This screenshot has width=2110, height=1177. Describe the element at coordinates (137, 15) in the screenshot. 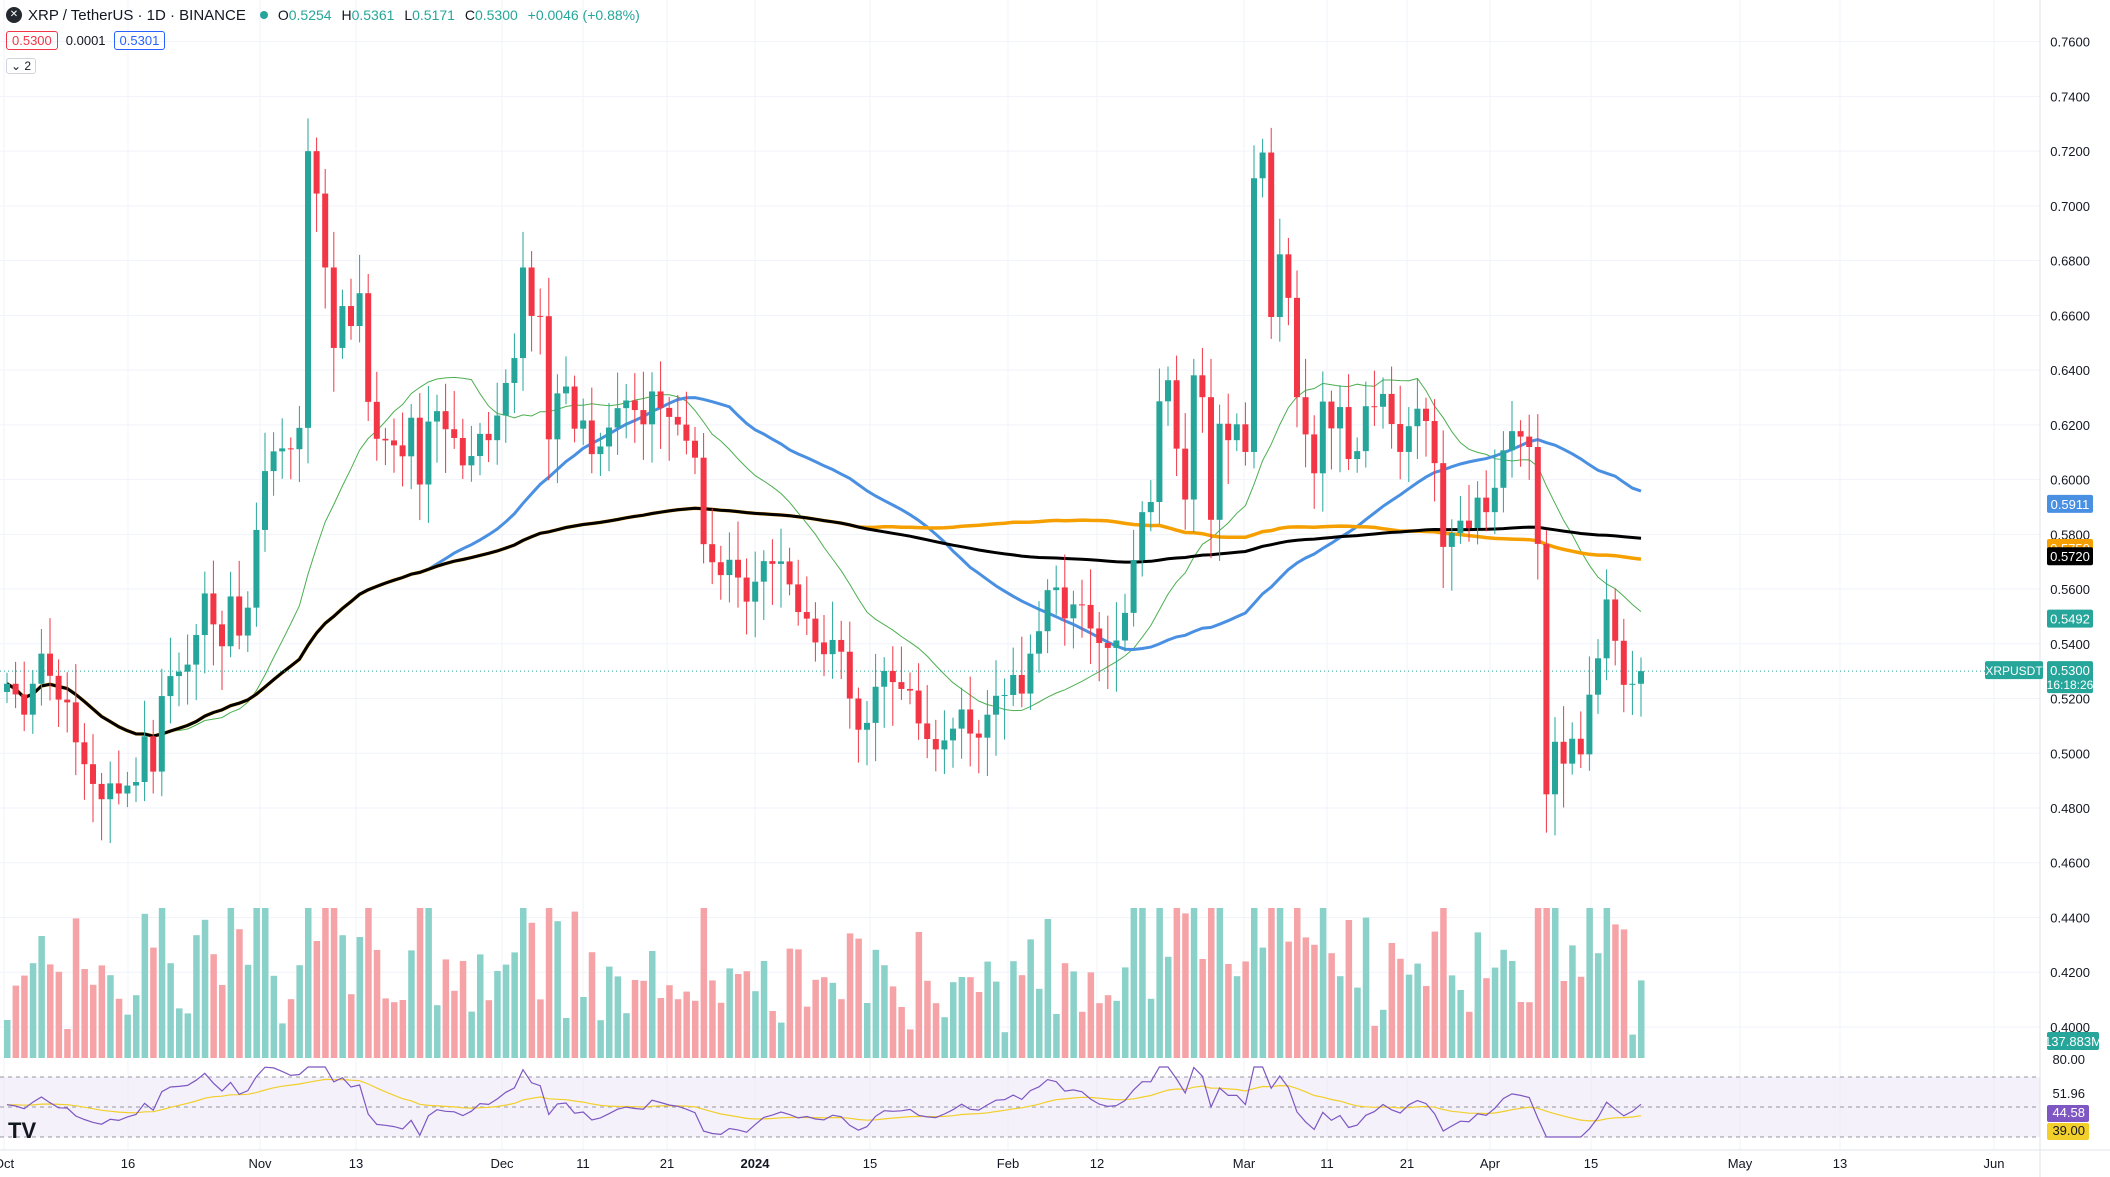

I see `symbol-title: XRP / TetherUS · 1D · BINANCE` at that location.